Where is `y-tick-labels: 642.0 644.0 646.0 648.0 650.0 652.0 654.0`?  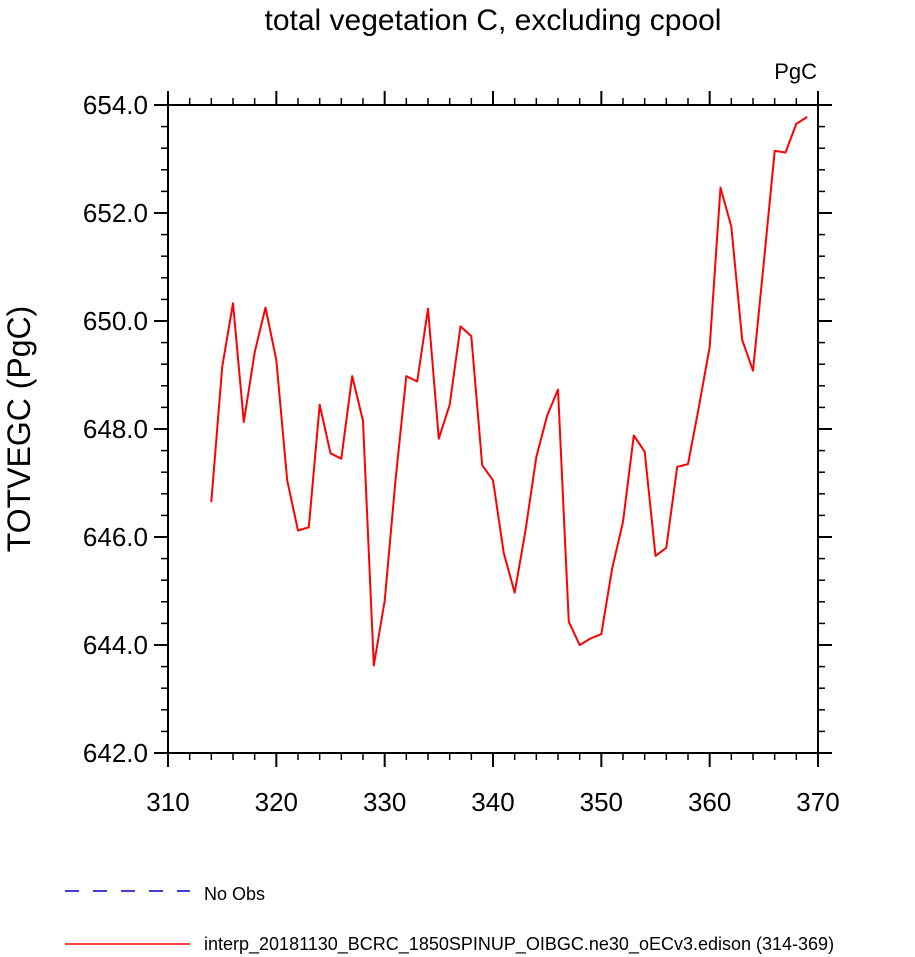 y-tick-labels: 642.0 644.0 646.0 648.0 650.0 652.0 654.0 is located at coordinates (115, 429).